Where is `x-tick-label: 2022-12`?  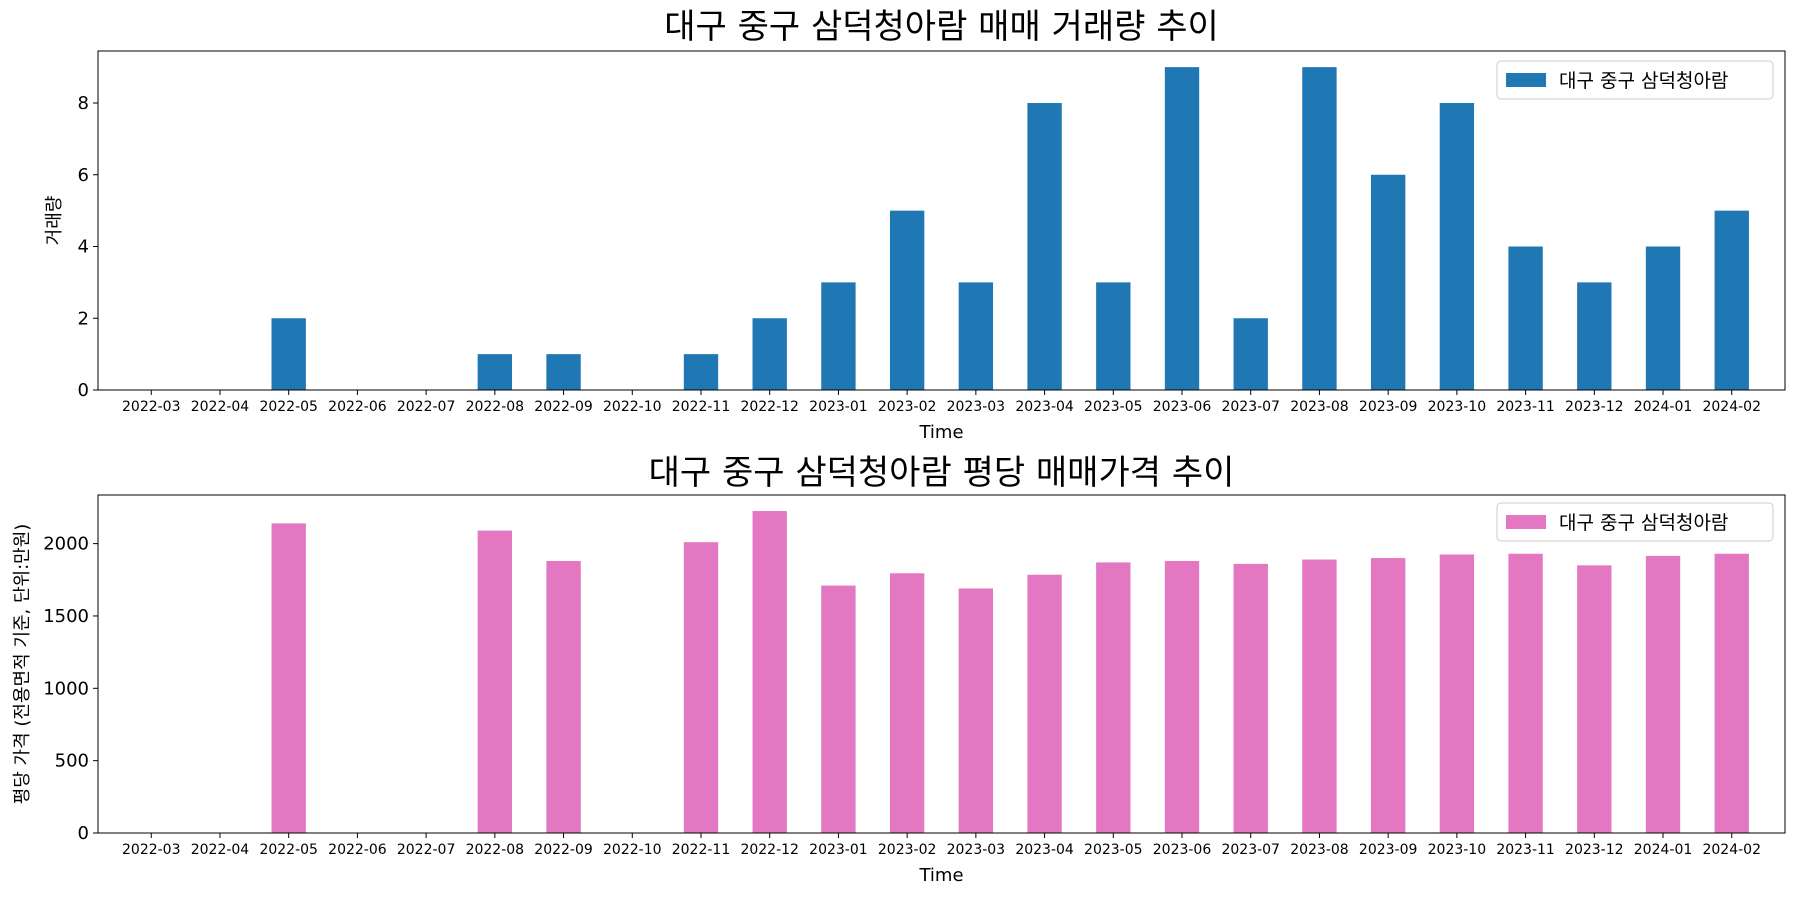 x-tick-label: 2022-12 is located at coordinates (769, 407).